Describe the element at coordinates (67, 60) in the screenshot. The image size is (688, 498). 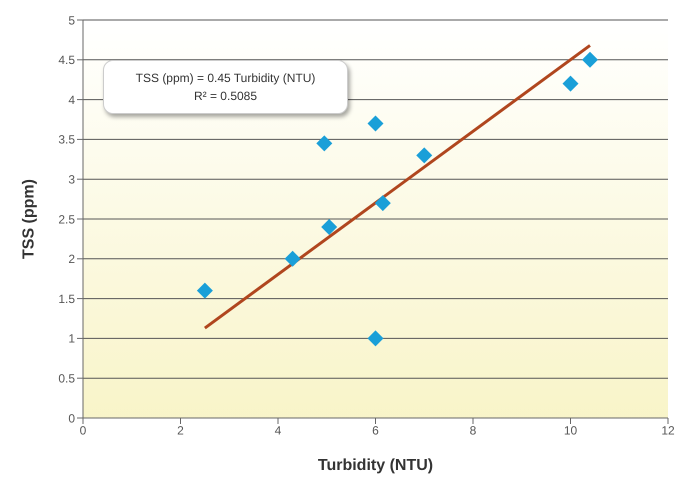
I see `y-tick-label: 4.5` at that location.